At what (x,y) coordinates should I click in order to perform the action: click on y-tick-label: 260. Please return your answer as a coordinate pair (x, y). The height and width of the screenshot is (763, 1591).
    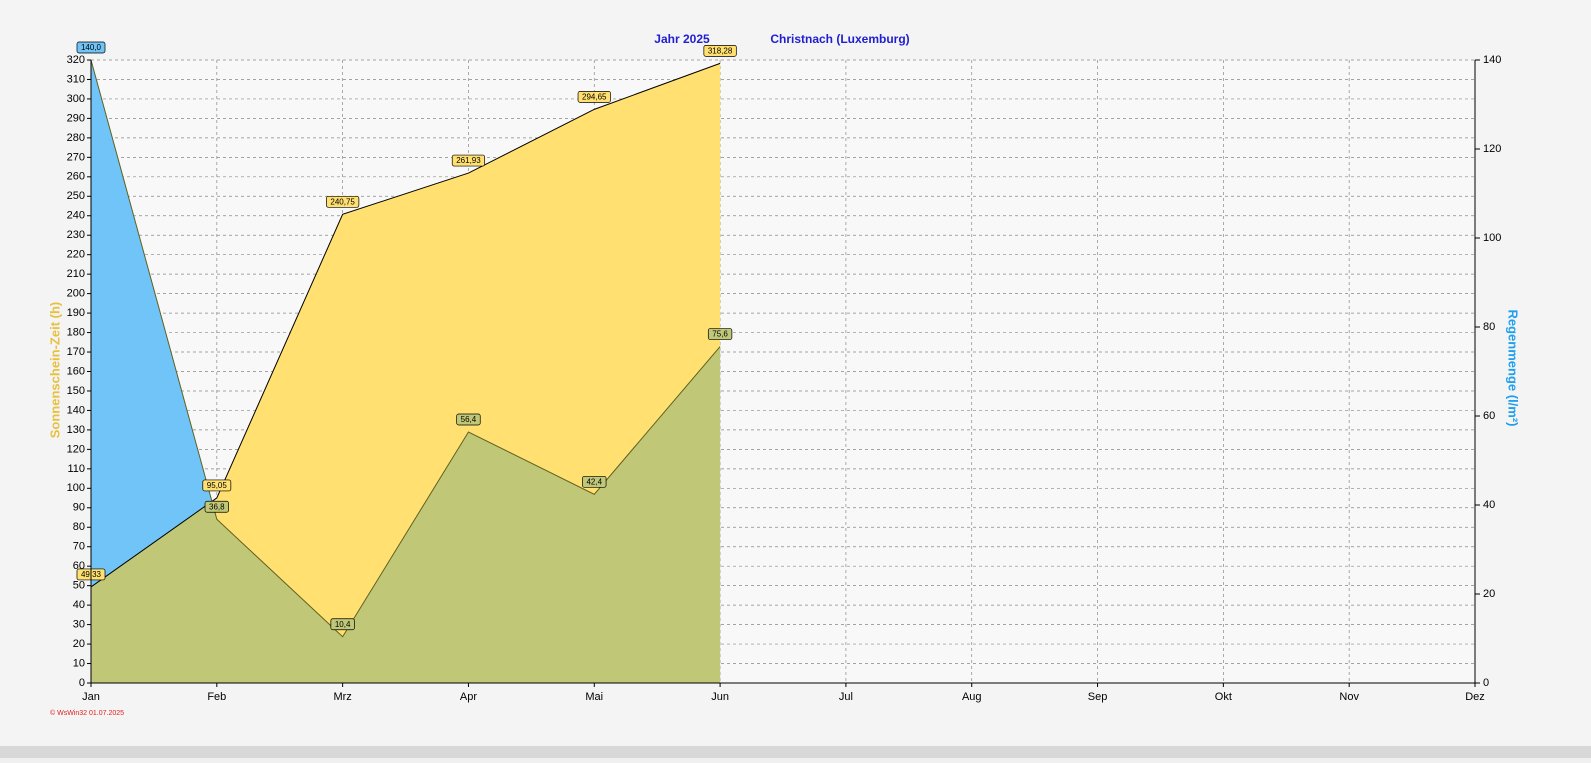
    Looking at the image, I should click on (76, 177).